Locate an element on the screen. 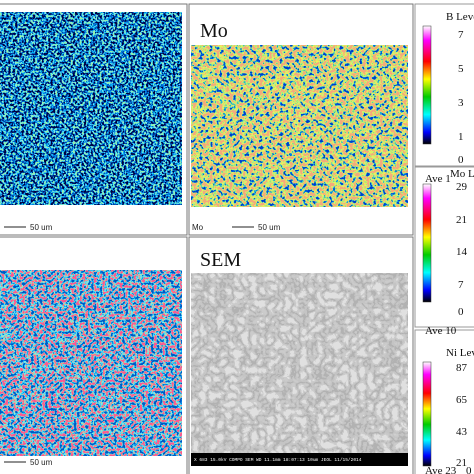  colorbar-tick: 5 is located at coordinates (461, 69).